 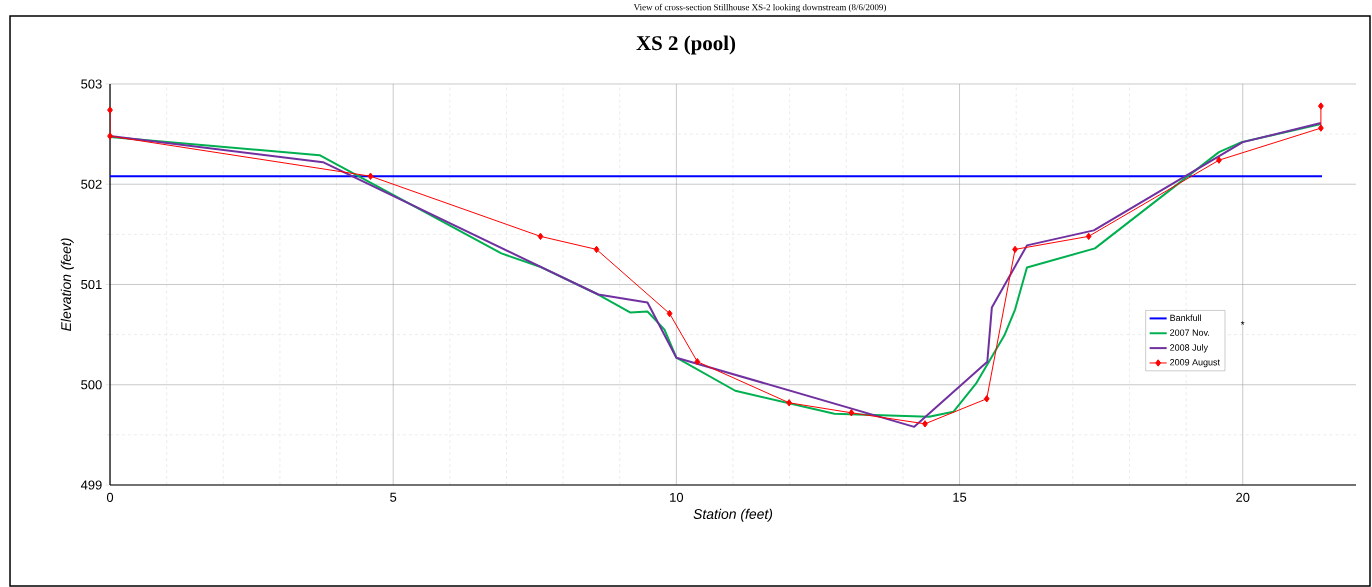 What do you see at coordinates (67, 284) in the screenshot?
I see `y-axis-title: Elevation (feet)` at bounding box center [67, 284].